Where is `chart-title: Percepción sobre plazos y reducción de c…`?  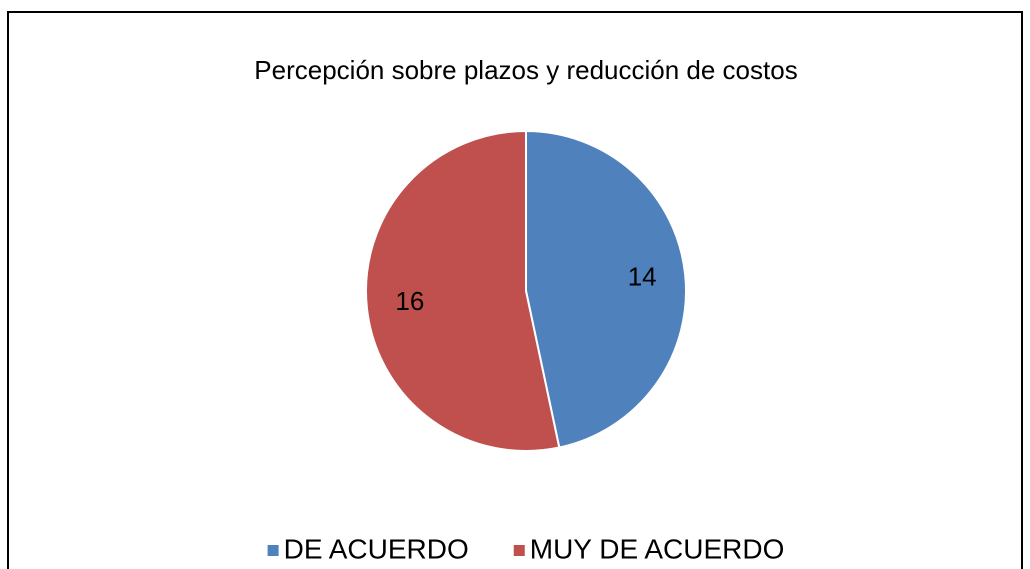
chart-title: Percepción sobre plazos y reducción de c… is located at coordinates (525, 70).